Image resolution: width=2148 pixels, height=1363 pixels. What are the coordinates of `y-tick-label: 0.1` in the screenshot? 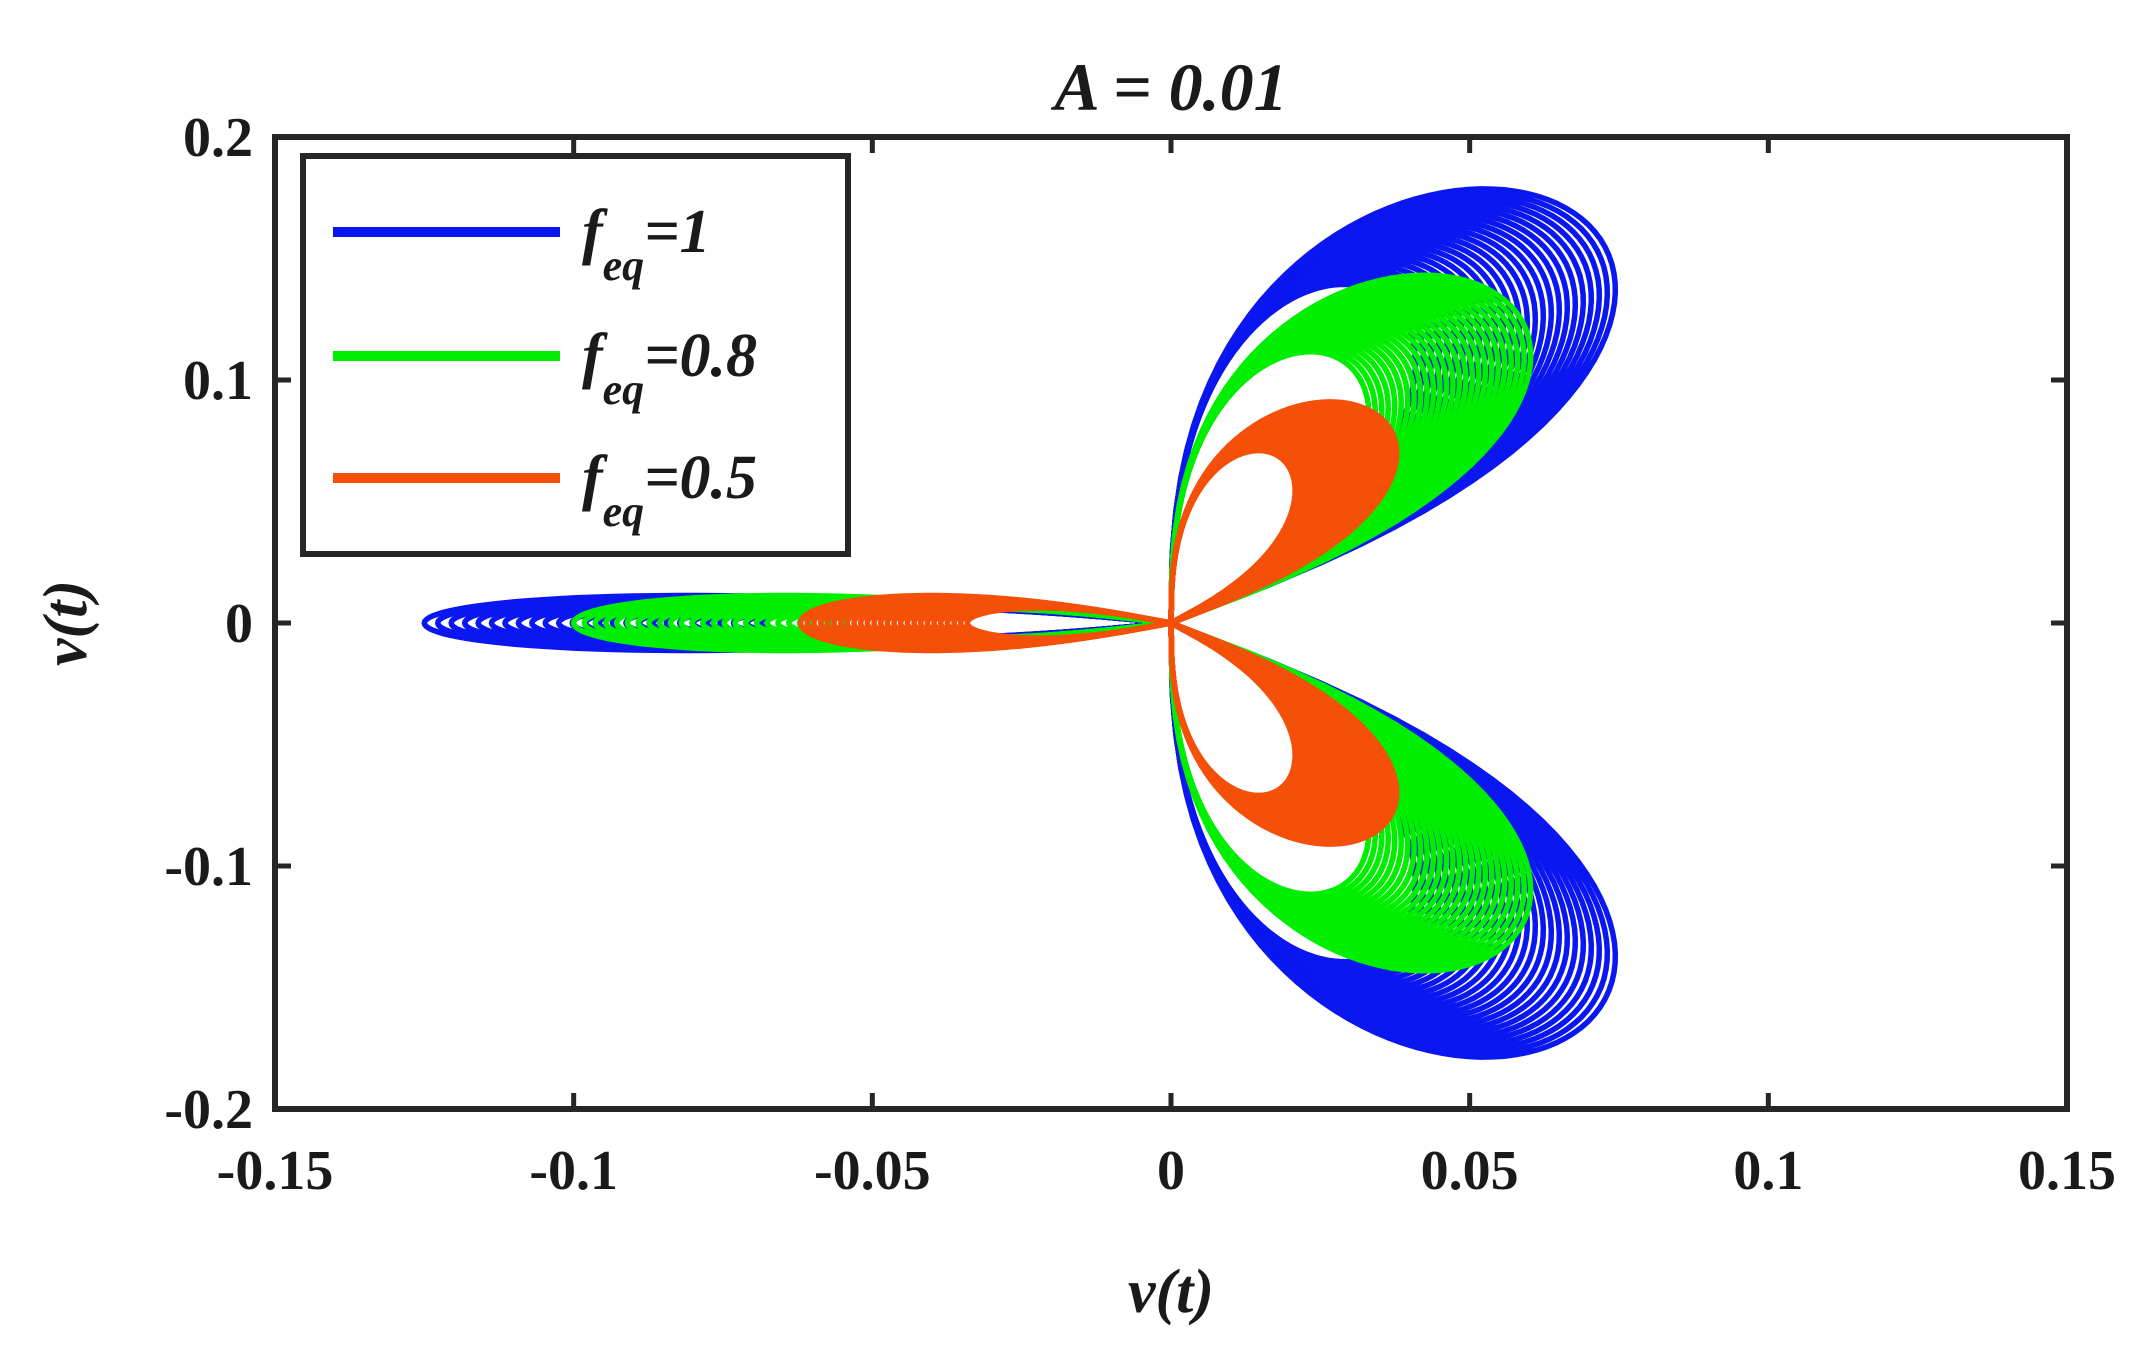 It's located at (218, 381).